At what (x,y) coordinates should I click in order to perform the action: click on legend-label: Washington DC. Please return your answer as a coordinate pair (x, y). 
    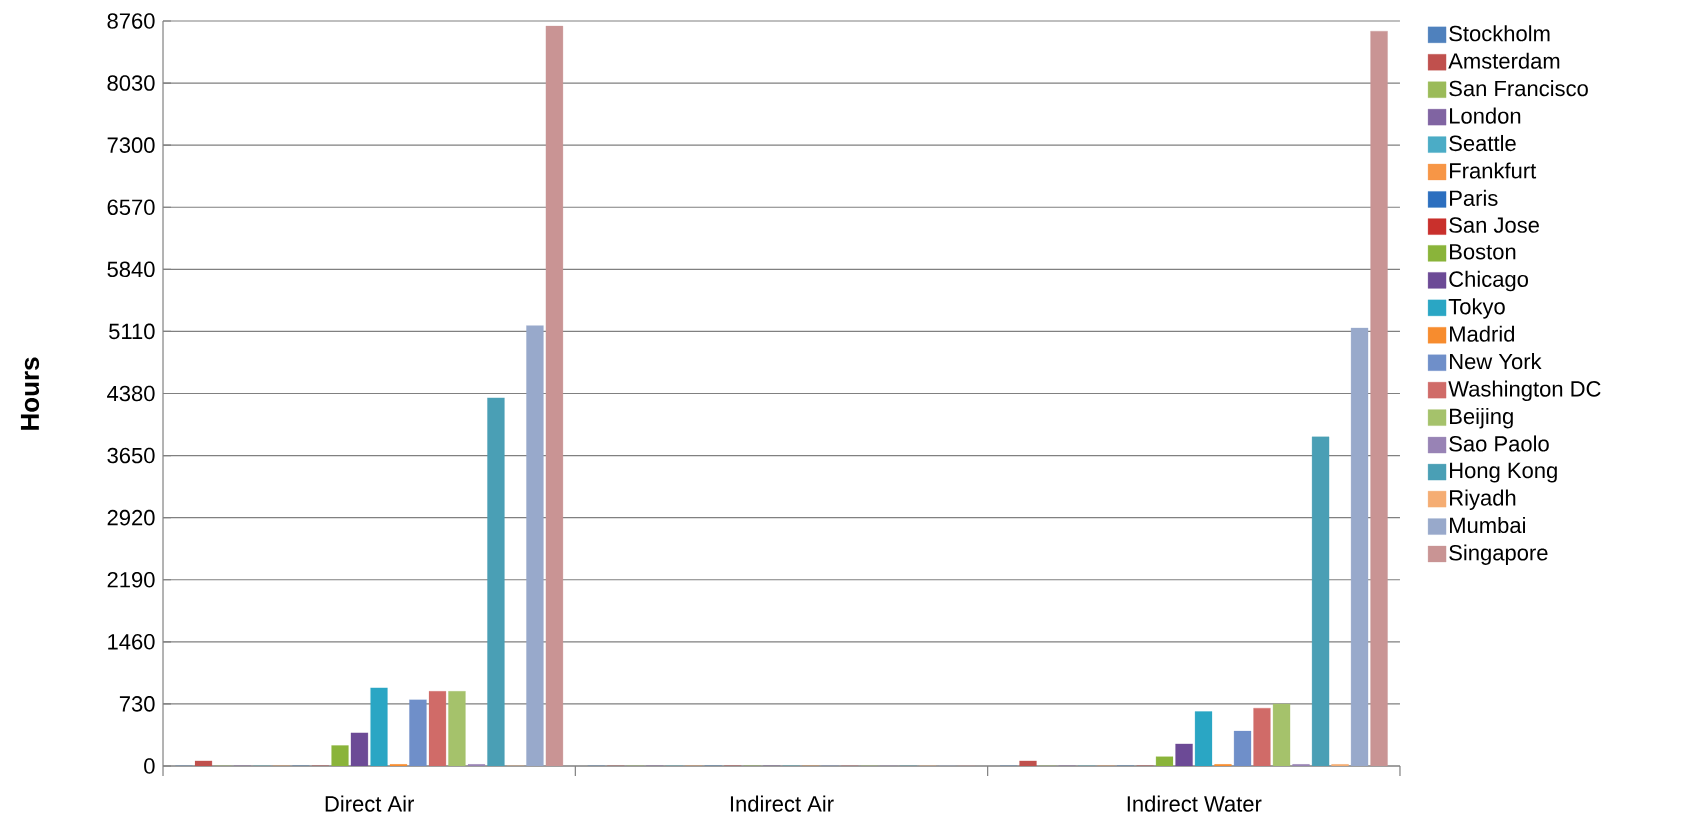
    Looking at the image, I should click on (1524, 391).